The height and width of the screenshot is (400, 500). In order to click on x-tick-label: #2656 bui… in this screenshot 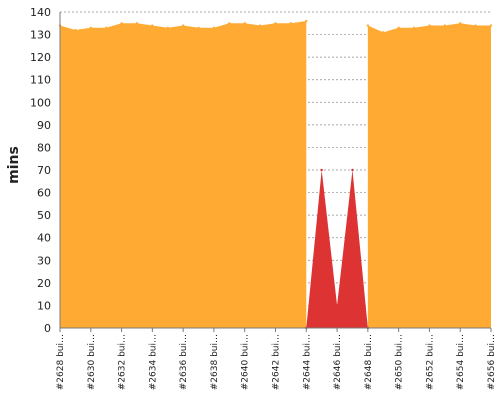, I will do `click(492, 362)`.